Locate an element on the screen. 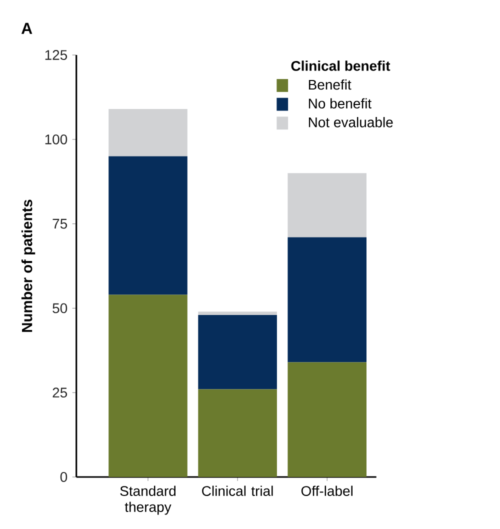 The height and width of the screenshot is (529, 500). y-tick-label: 0 is located at coordinates (64, 477).